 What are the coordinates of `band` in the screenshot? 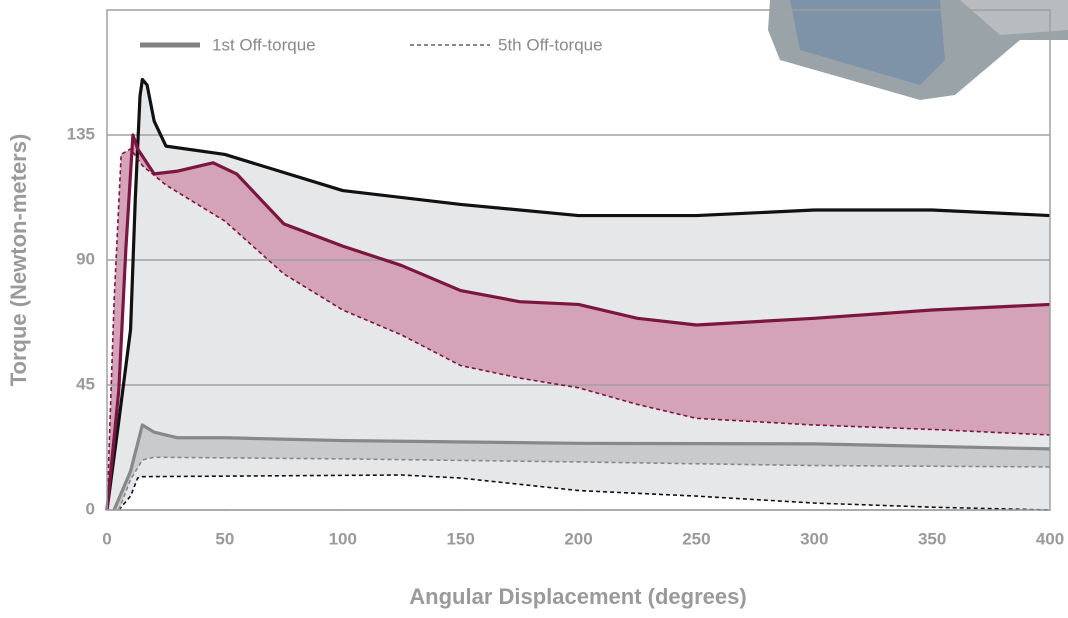 It's located at (582, 467).